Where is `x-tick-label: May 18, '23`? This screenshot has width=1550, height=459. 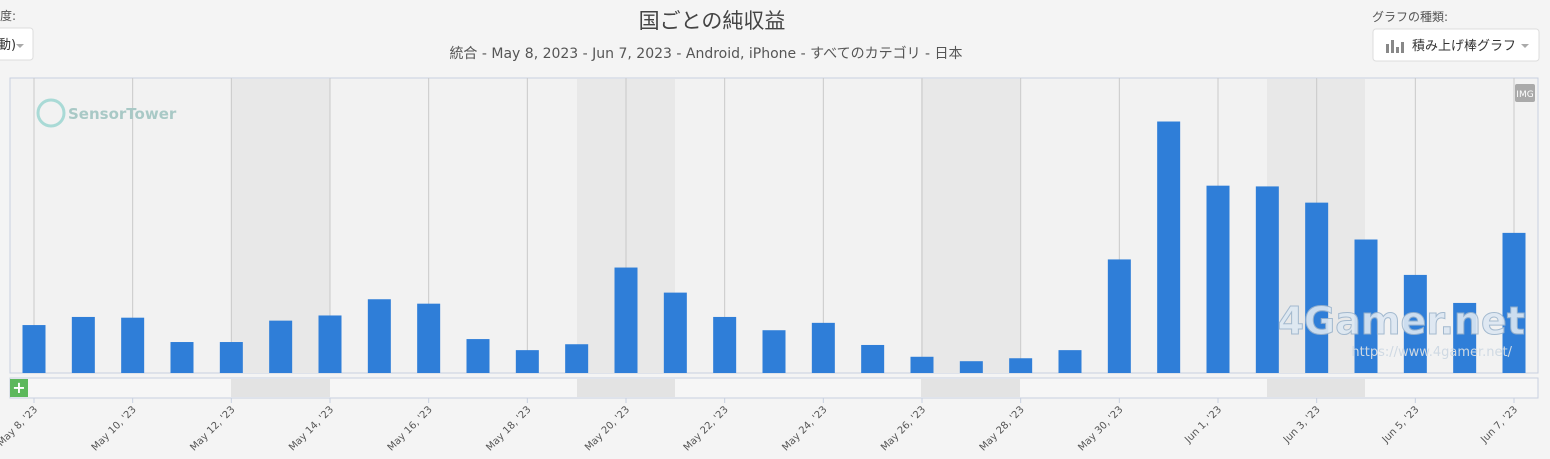 x-tick-label: May 18, '23 is located at coordinates (508, 428).